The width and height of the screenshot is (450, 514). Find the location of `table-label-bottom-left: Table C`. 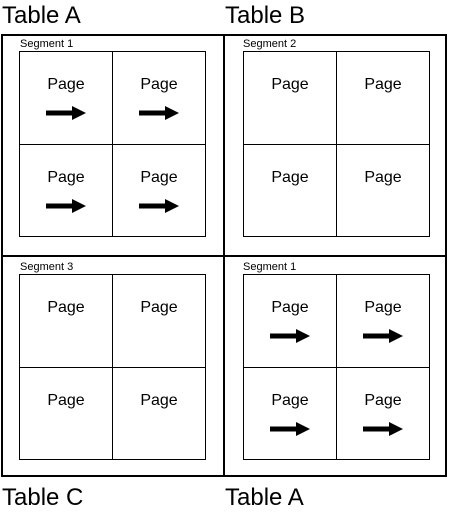

table-label-bottom-left: Table C is located at coordinates (43, 497).